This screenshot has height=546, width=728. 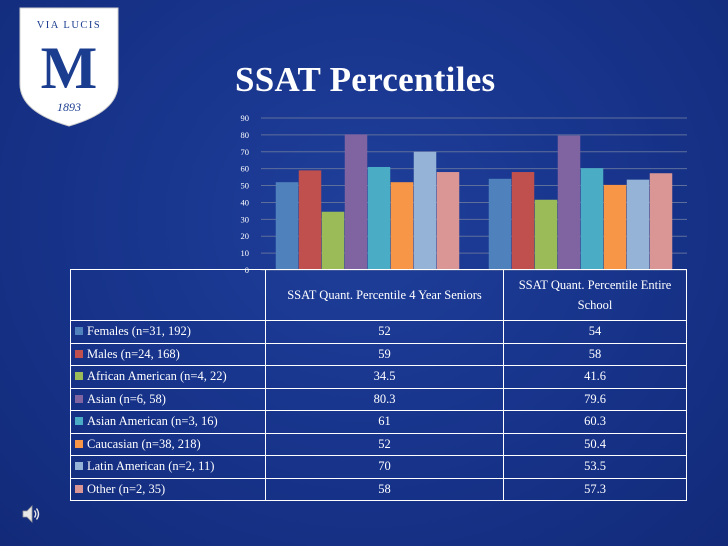 I want to click on logo-motto: VIA LUCIS, so click(x=69, y=25).